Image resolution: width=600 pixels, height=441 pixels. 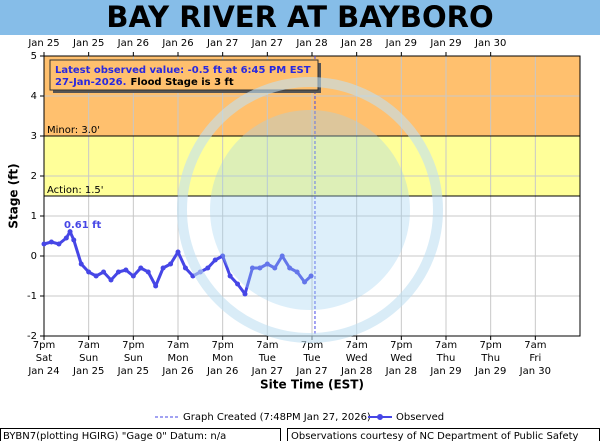 What do you see at coordinates (34, 56) in the screenshot?
I see `y-tick-label: 5` at bounding box center [34, 56].